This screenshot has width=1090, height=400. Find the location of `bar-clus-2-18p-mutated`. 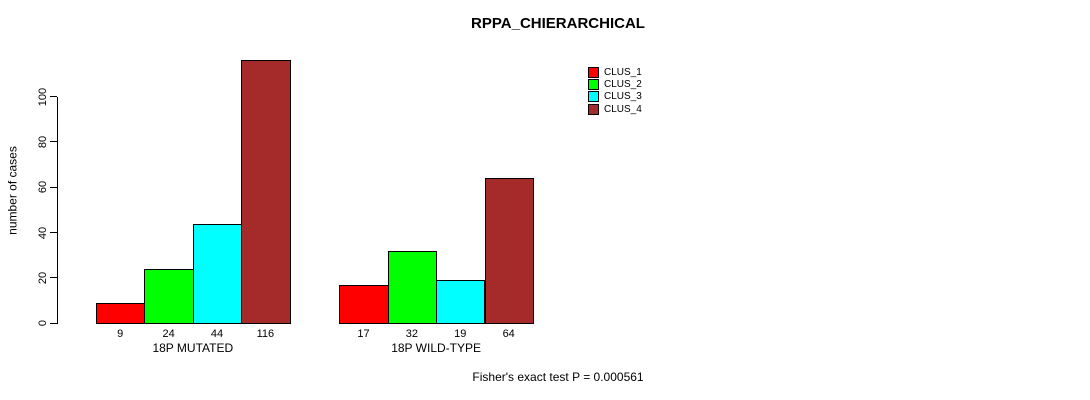

bar-clus-2-18p-mutated is located at coordinates (169, 296).